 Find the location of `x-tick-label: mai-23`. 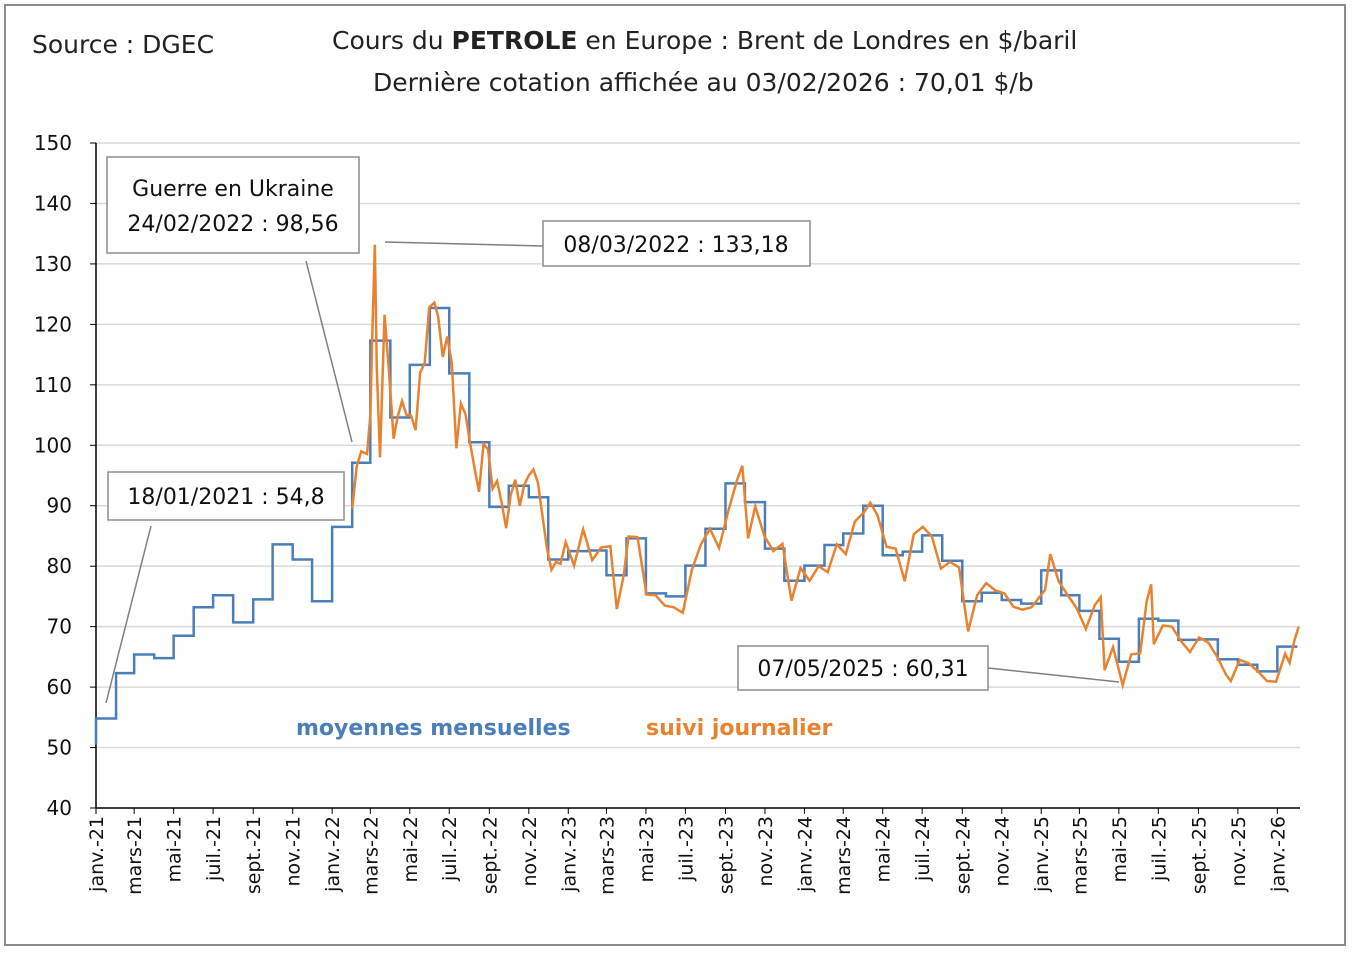

x-tick-label: mai-23 is located at coordinates (647, 849).